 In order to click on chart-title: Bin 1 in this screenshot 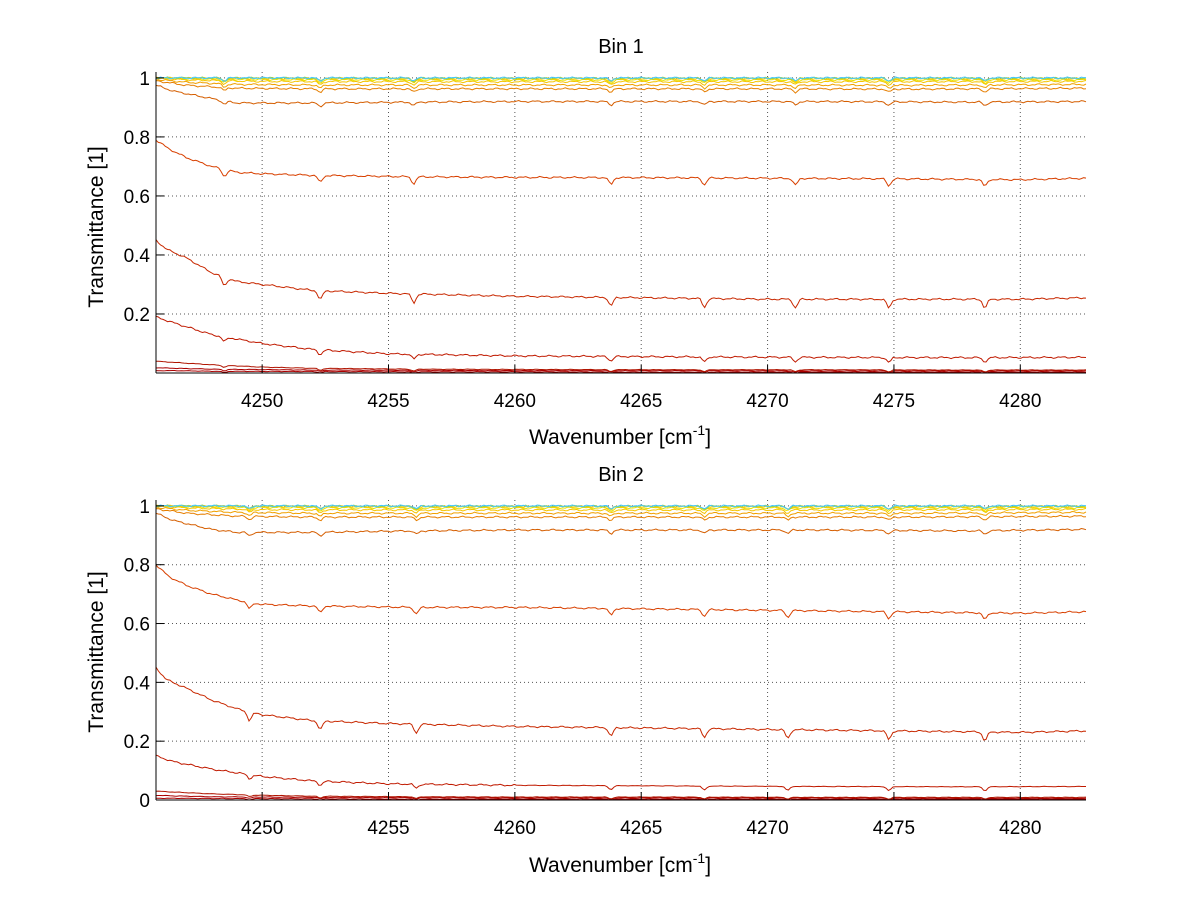, I will do `click(621, 47)`.